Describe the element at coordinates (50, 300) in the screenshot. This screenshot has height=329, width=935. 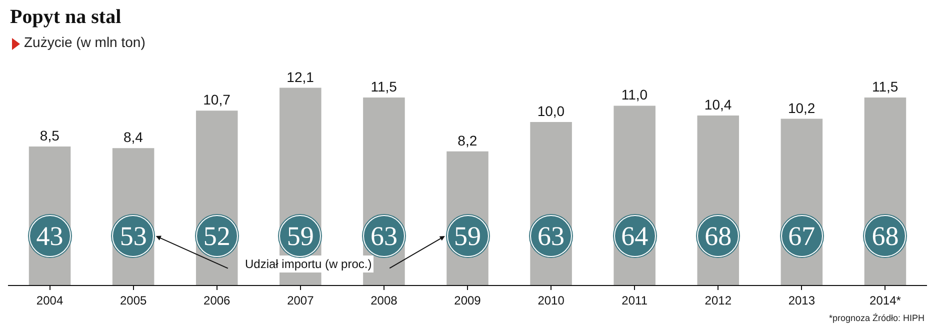
I see `x-tick-label: 2004` at that location.